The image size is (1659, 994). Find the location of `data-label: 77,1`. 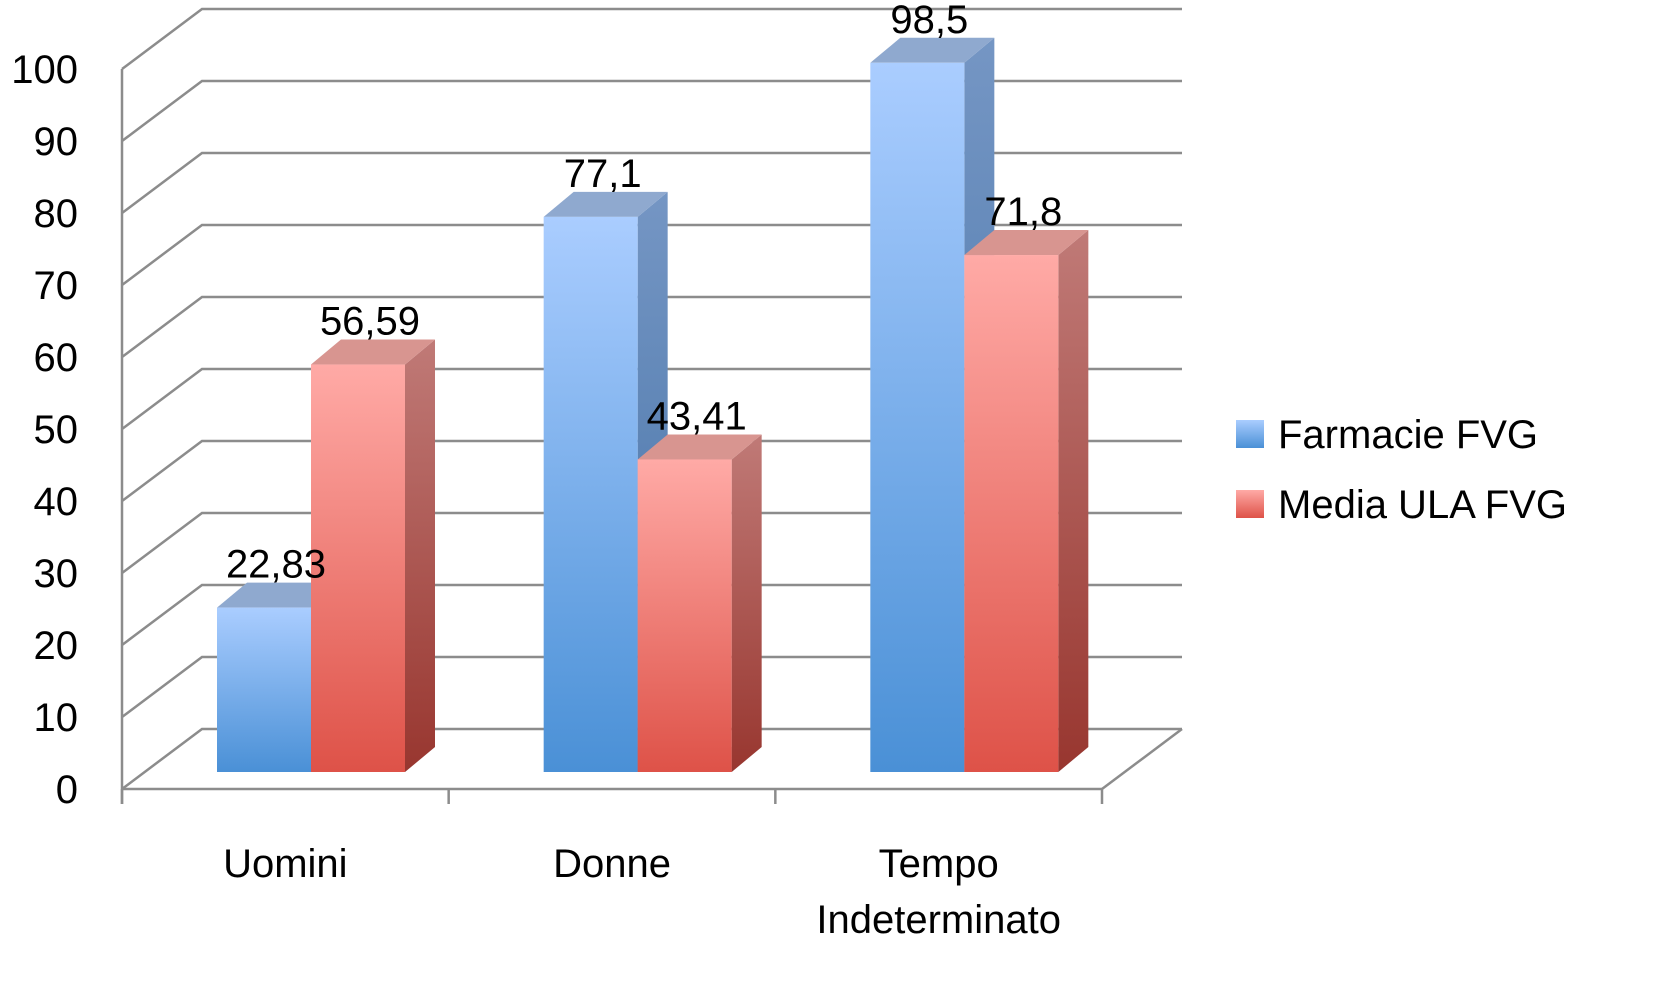

data-label: 77,1 is located at coordinates (603, 174).